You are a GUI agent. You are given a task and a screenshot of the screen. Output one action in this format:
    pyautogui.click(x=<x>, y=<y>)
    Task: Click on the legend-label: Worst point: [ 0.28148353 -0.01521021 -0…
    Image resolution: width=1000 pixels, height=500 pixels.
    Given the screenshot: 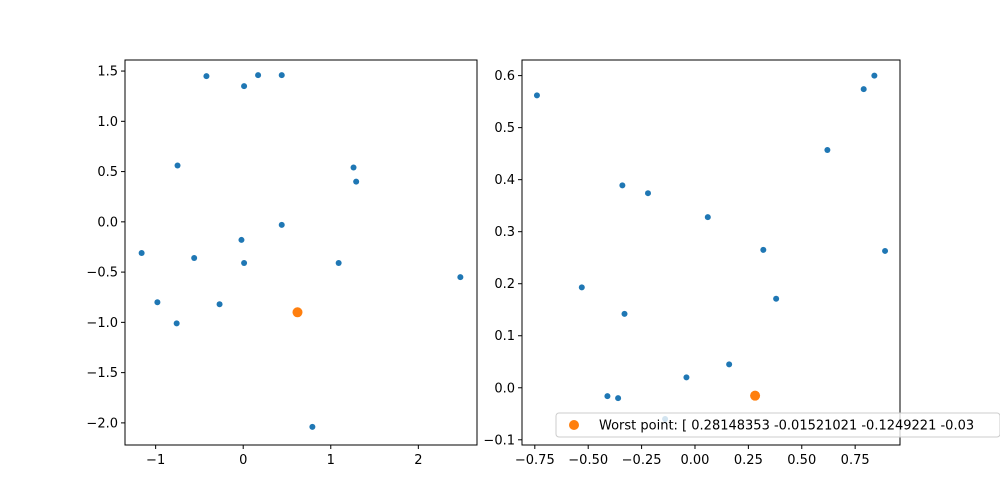 What is the action you would take?
    pyautogui.click(x=786, y=426)
    